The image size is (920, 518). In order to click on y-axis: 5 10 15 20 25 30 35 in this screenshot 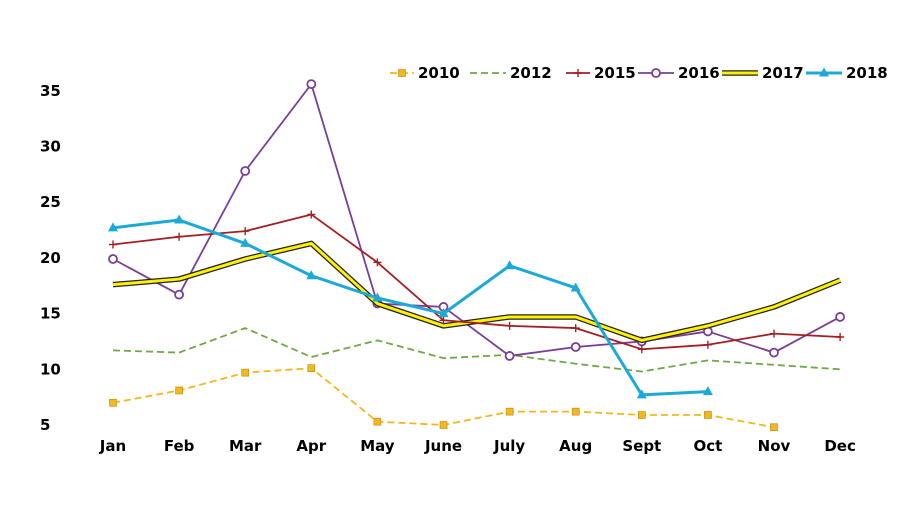, I will do `click(50, 258)`.